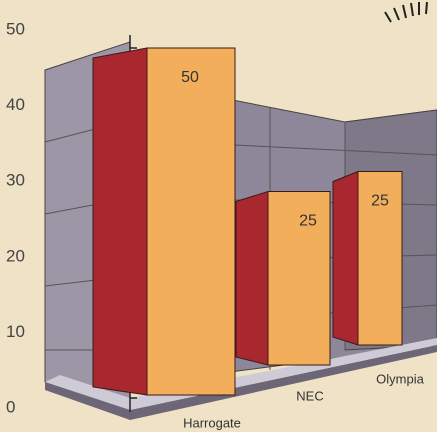  Describe the element at coordinates (15, 28) in the screenshot. I see `y-tick-label: 50` at that location.